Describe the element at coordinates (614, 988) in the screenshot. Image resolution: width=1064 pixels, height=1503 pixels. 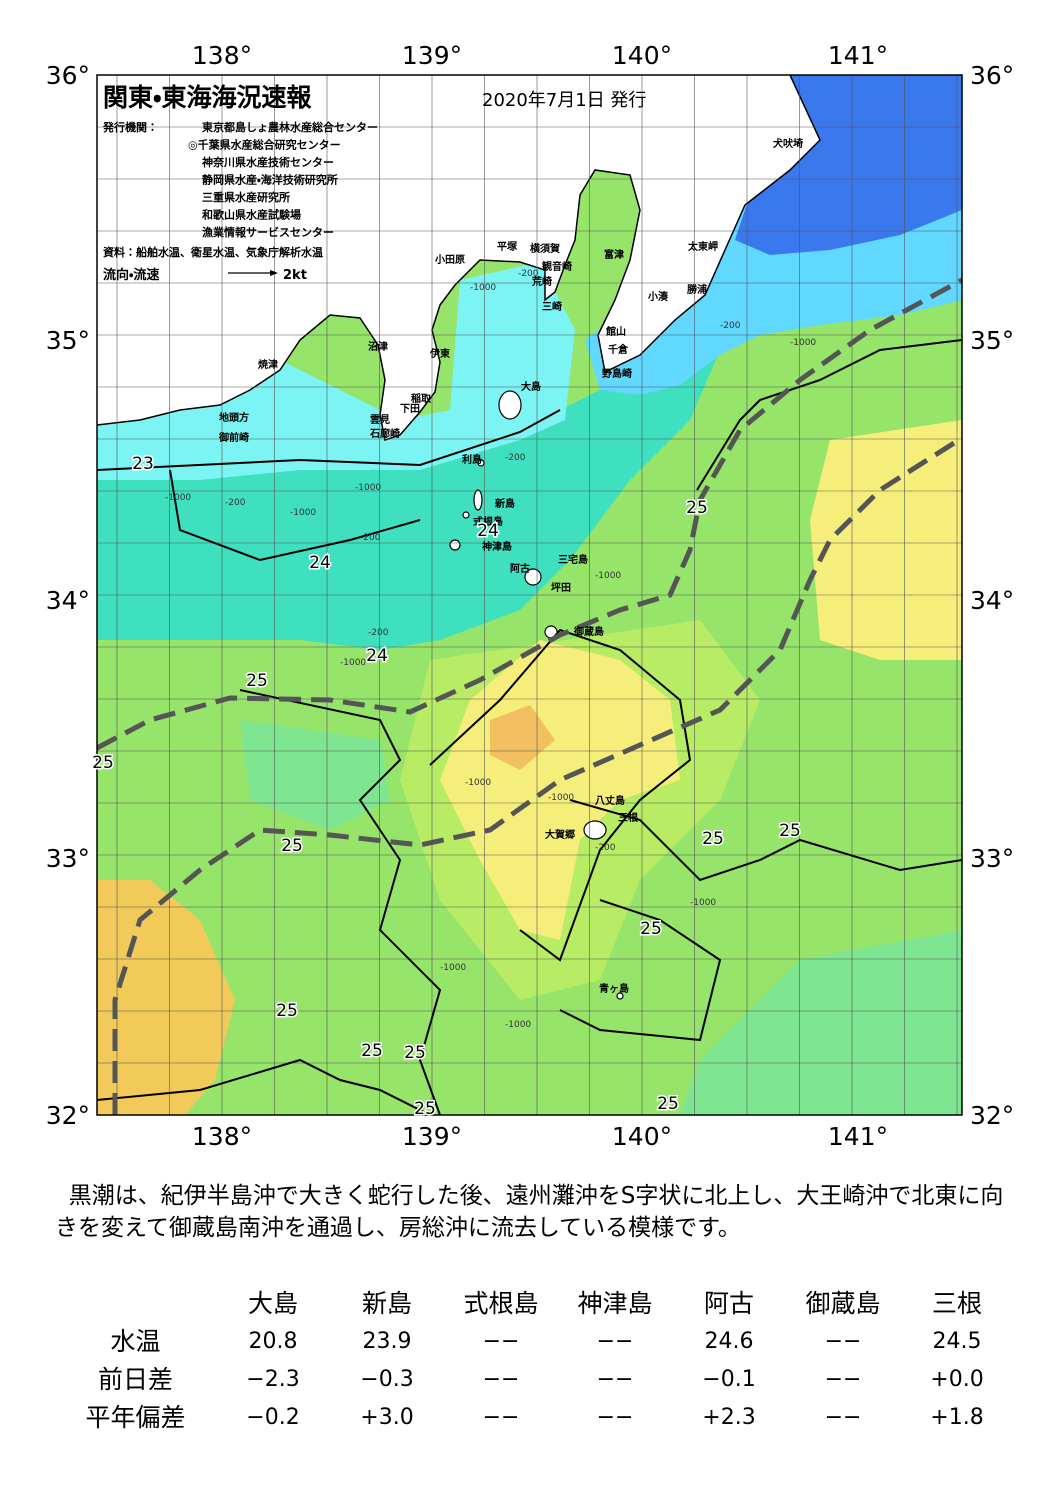
I see `place-name: 青ヶ島` at that location.